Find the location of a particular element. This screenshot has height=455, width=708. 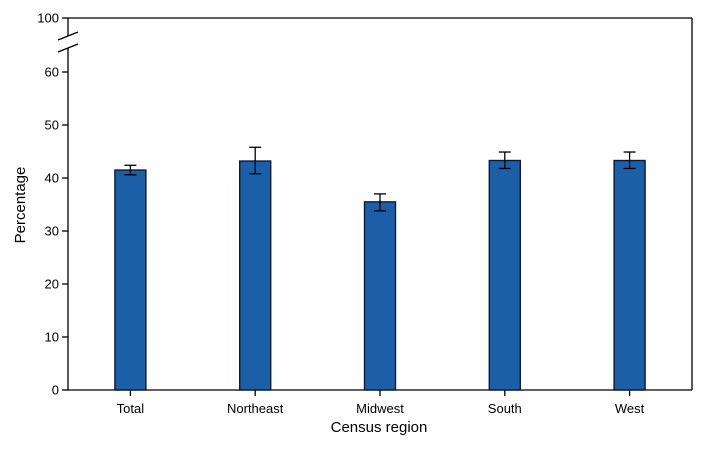

y-tick-label-0: 0 is located at coordinates (55, 390).